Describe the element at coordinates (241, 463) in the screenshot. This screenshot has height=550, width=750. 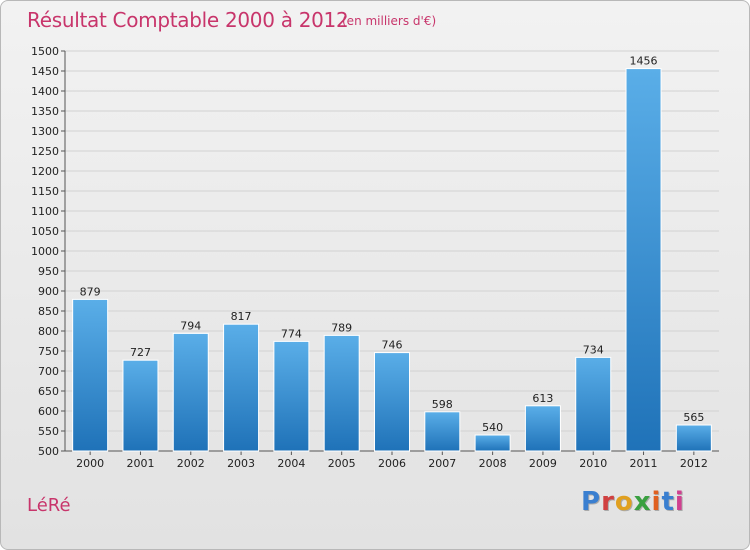
I see `x-tick-label: 2003` at that location.